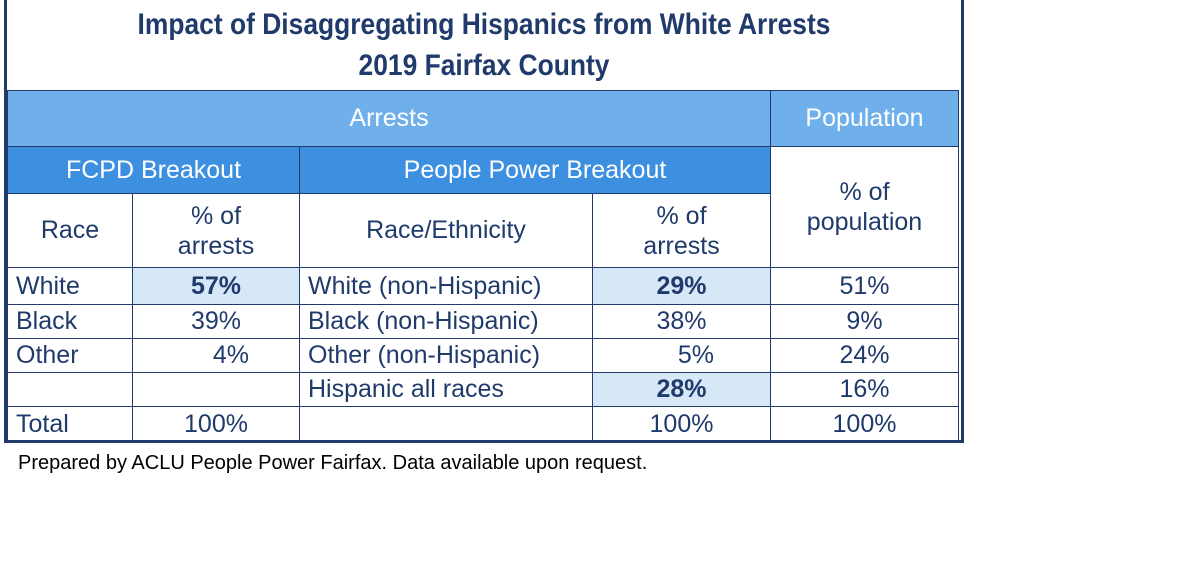 The height and width of the screenshot is (567, 1200). Describe the element at coordinates (864, 321) in the screenshot. I see `pop-pct-cell: 9%` at that location.